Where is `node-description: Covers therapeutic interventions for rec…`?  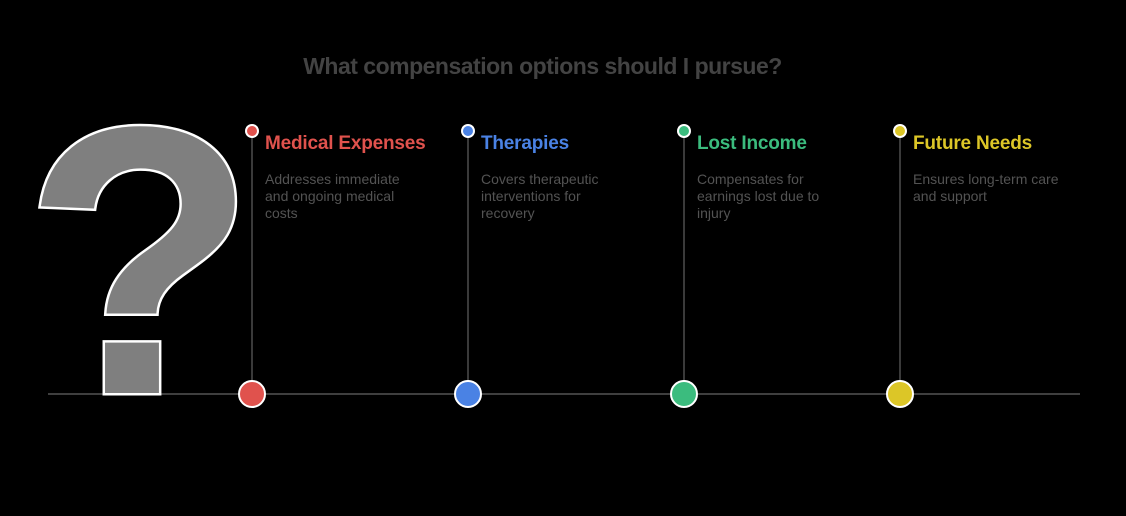 node-description: Covers therapeutic interventions for rec… is located at coordinates (540, 196).